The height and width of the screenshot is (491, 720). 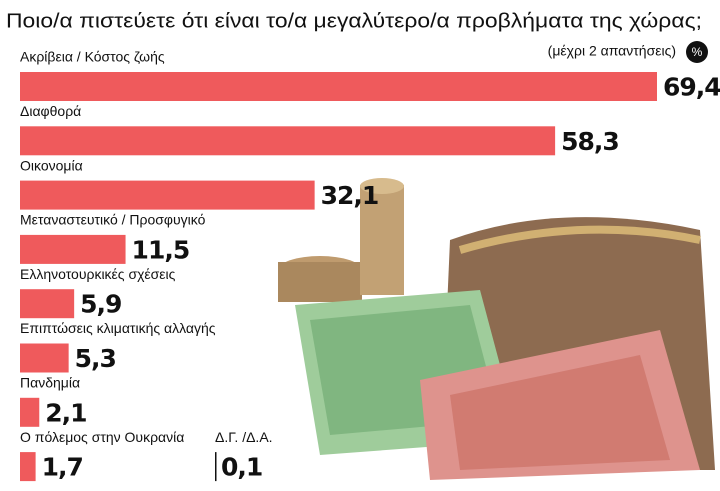 What do you see at coordinates (50, 383) in the screenshot?
I see `category-label: Πανδημία` at bounding box center [50, 383].